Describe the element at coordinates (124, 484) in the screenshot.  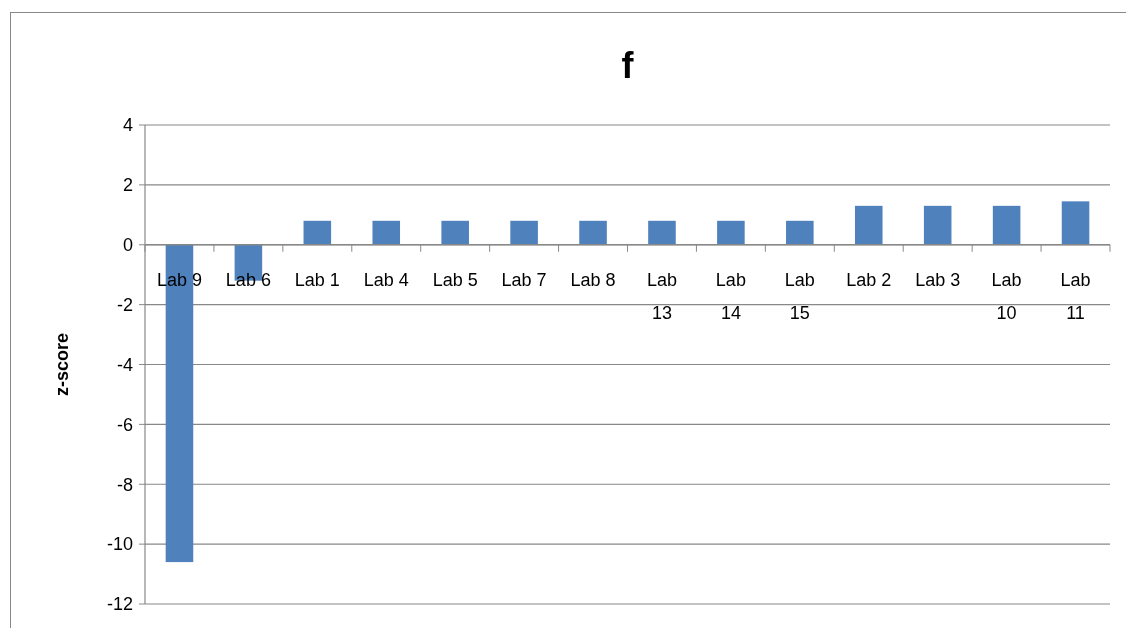
I see `y-tick-label: -8` at that location.